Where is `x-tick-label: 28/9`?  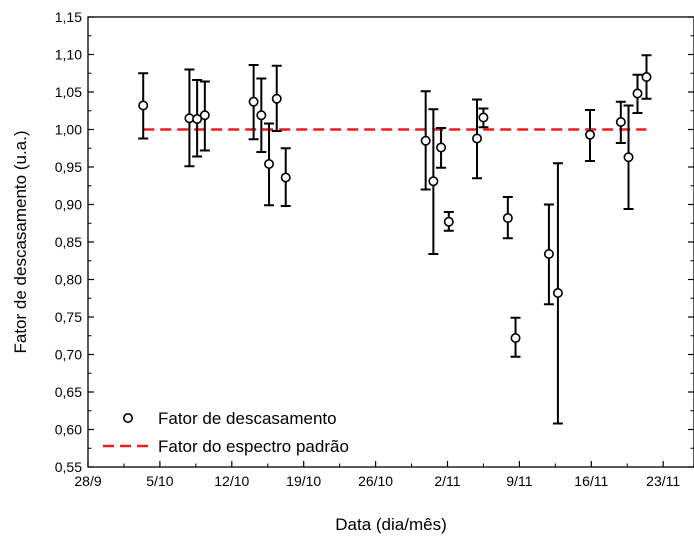
x-tick-label: 28/9 is located at coordinates (87, 481).